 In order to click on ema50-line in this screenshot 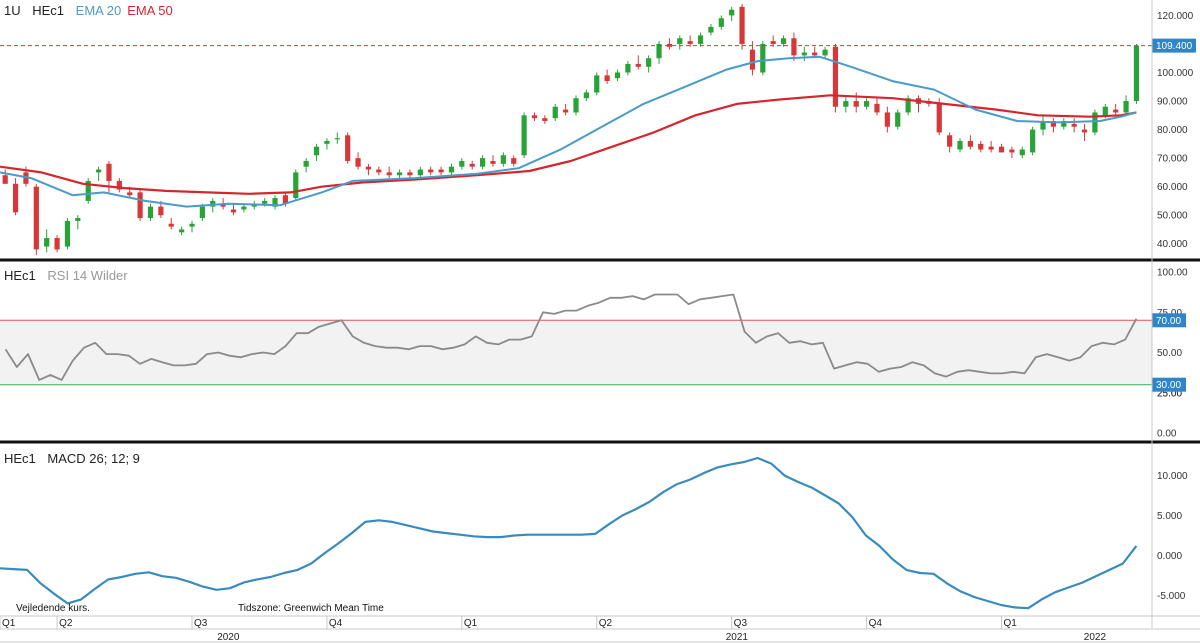, I will do `click(568, 144)`.